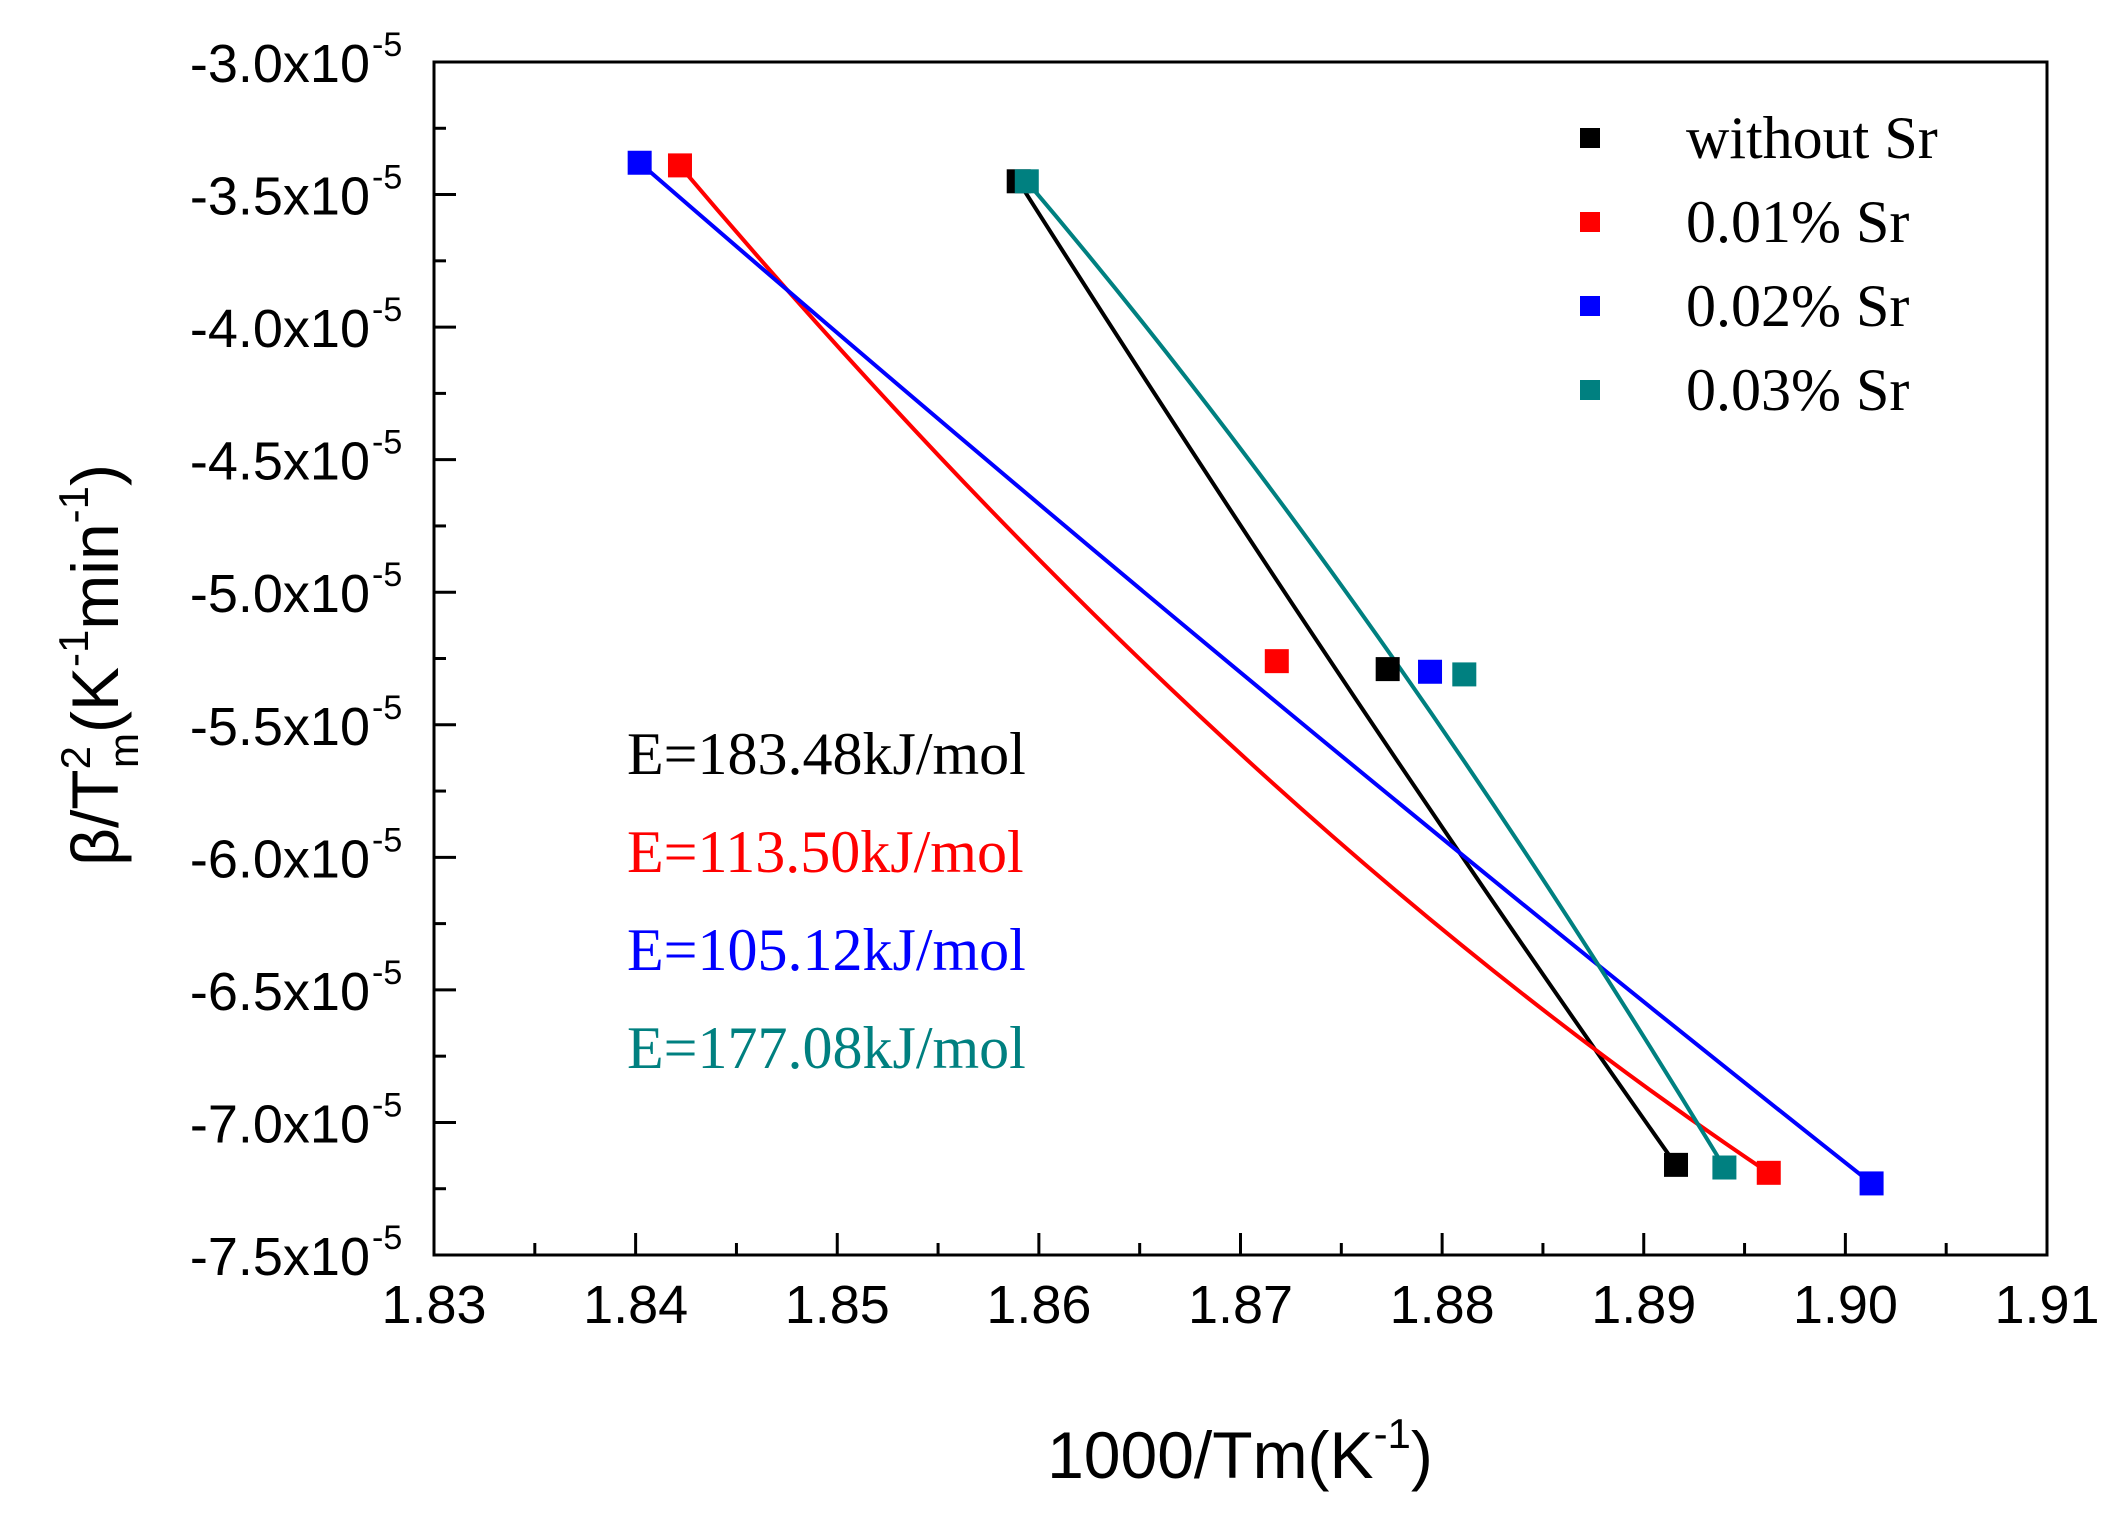  What do you see at coordinates (280, 329) in the screenshot?
I see `y-tick-label: -4.0x10` at bounding box center [280, 329].